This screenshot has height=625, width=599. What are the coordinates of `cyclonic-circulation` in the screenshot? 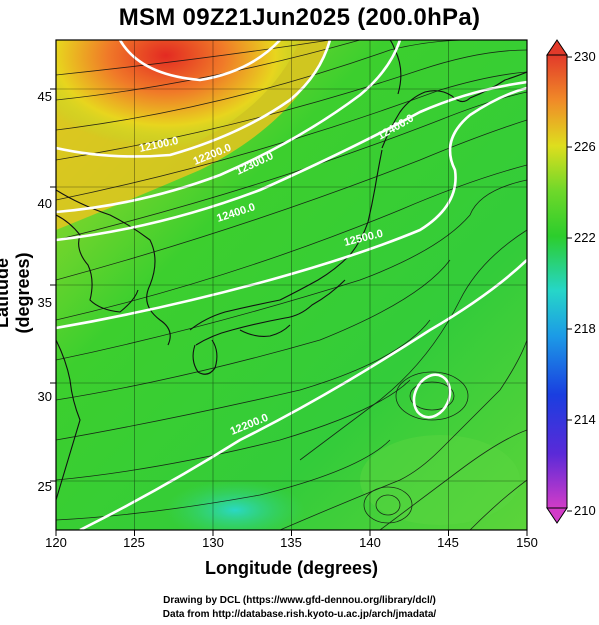 It's located at (432, 396).